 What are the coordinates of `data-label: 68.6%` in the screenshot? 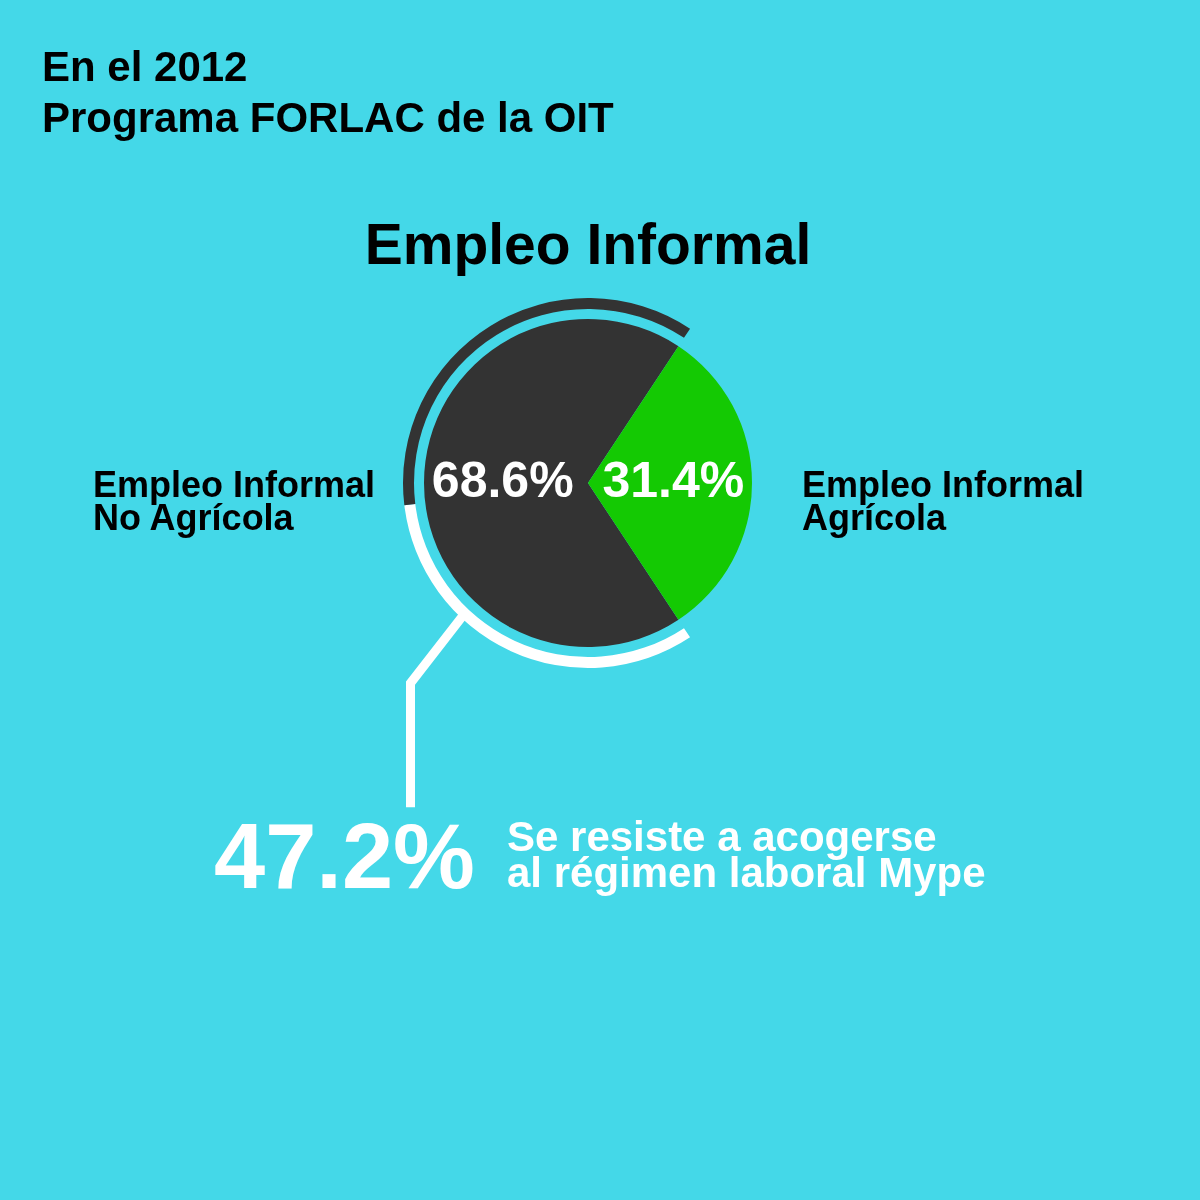 It's located at (502, 479).